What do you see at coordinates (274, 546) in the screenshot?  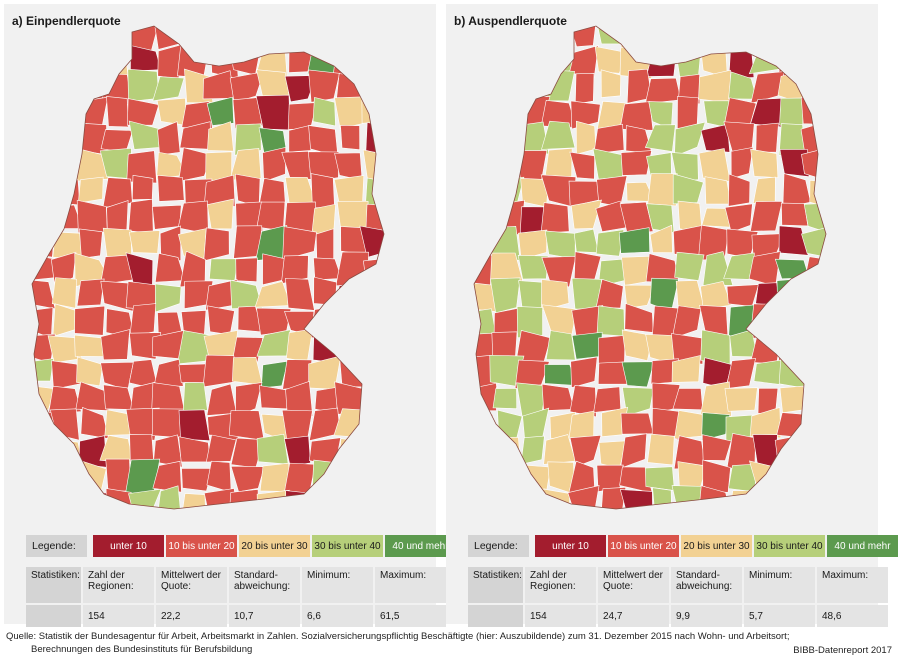 I see `legend-class-3: 20 bis unter 30` at bounding box center [274, 546].